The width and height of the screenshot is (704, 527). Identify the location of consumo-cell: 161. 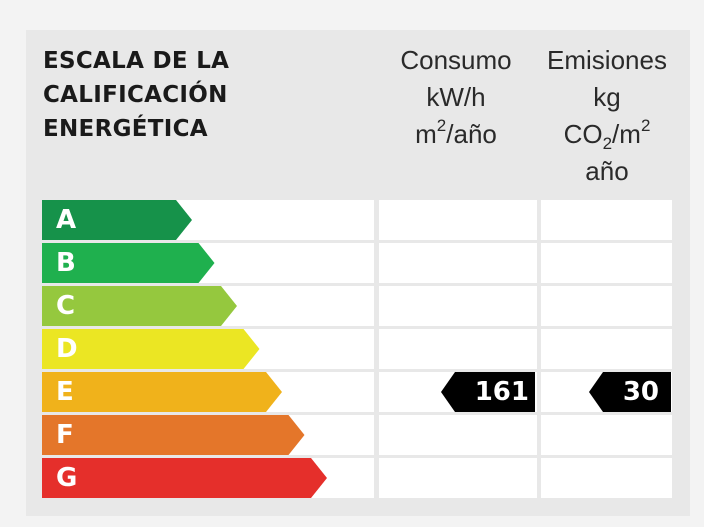
(458, 392).